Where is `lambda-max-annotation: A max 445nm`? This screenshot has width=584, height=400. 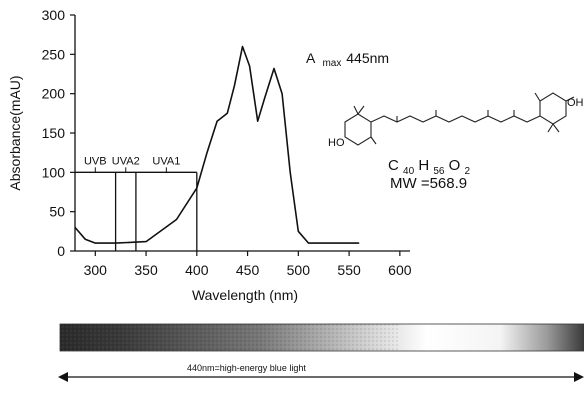
lambda-max-annotation: A max 445nm is located at coordinates (347, 59).